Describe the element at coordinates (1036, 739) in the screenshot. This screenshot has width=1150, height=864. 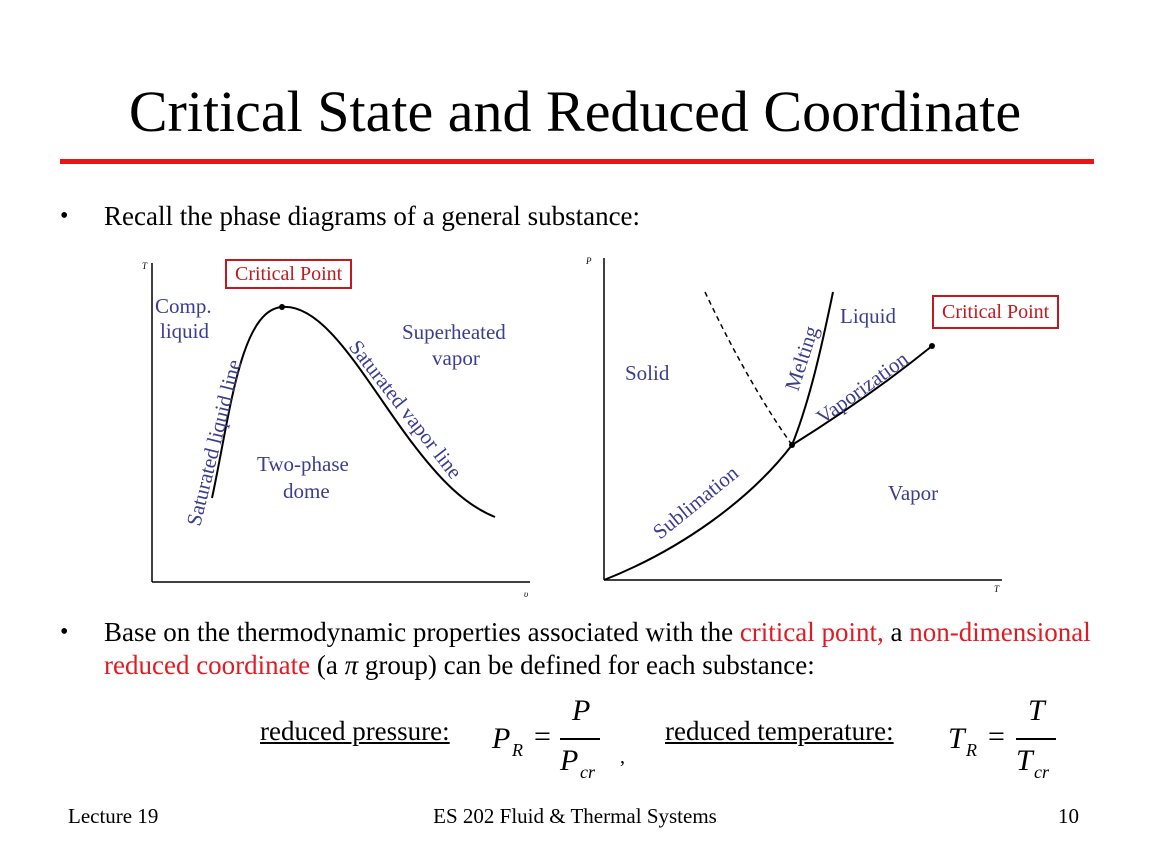
I see `tr-fraction-bar` at that location.